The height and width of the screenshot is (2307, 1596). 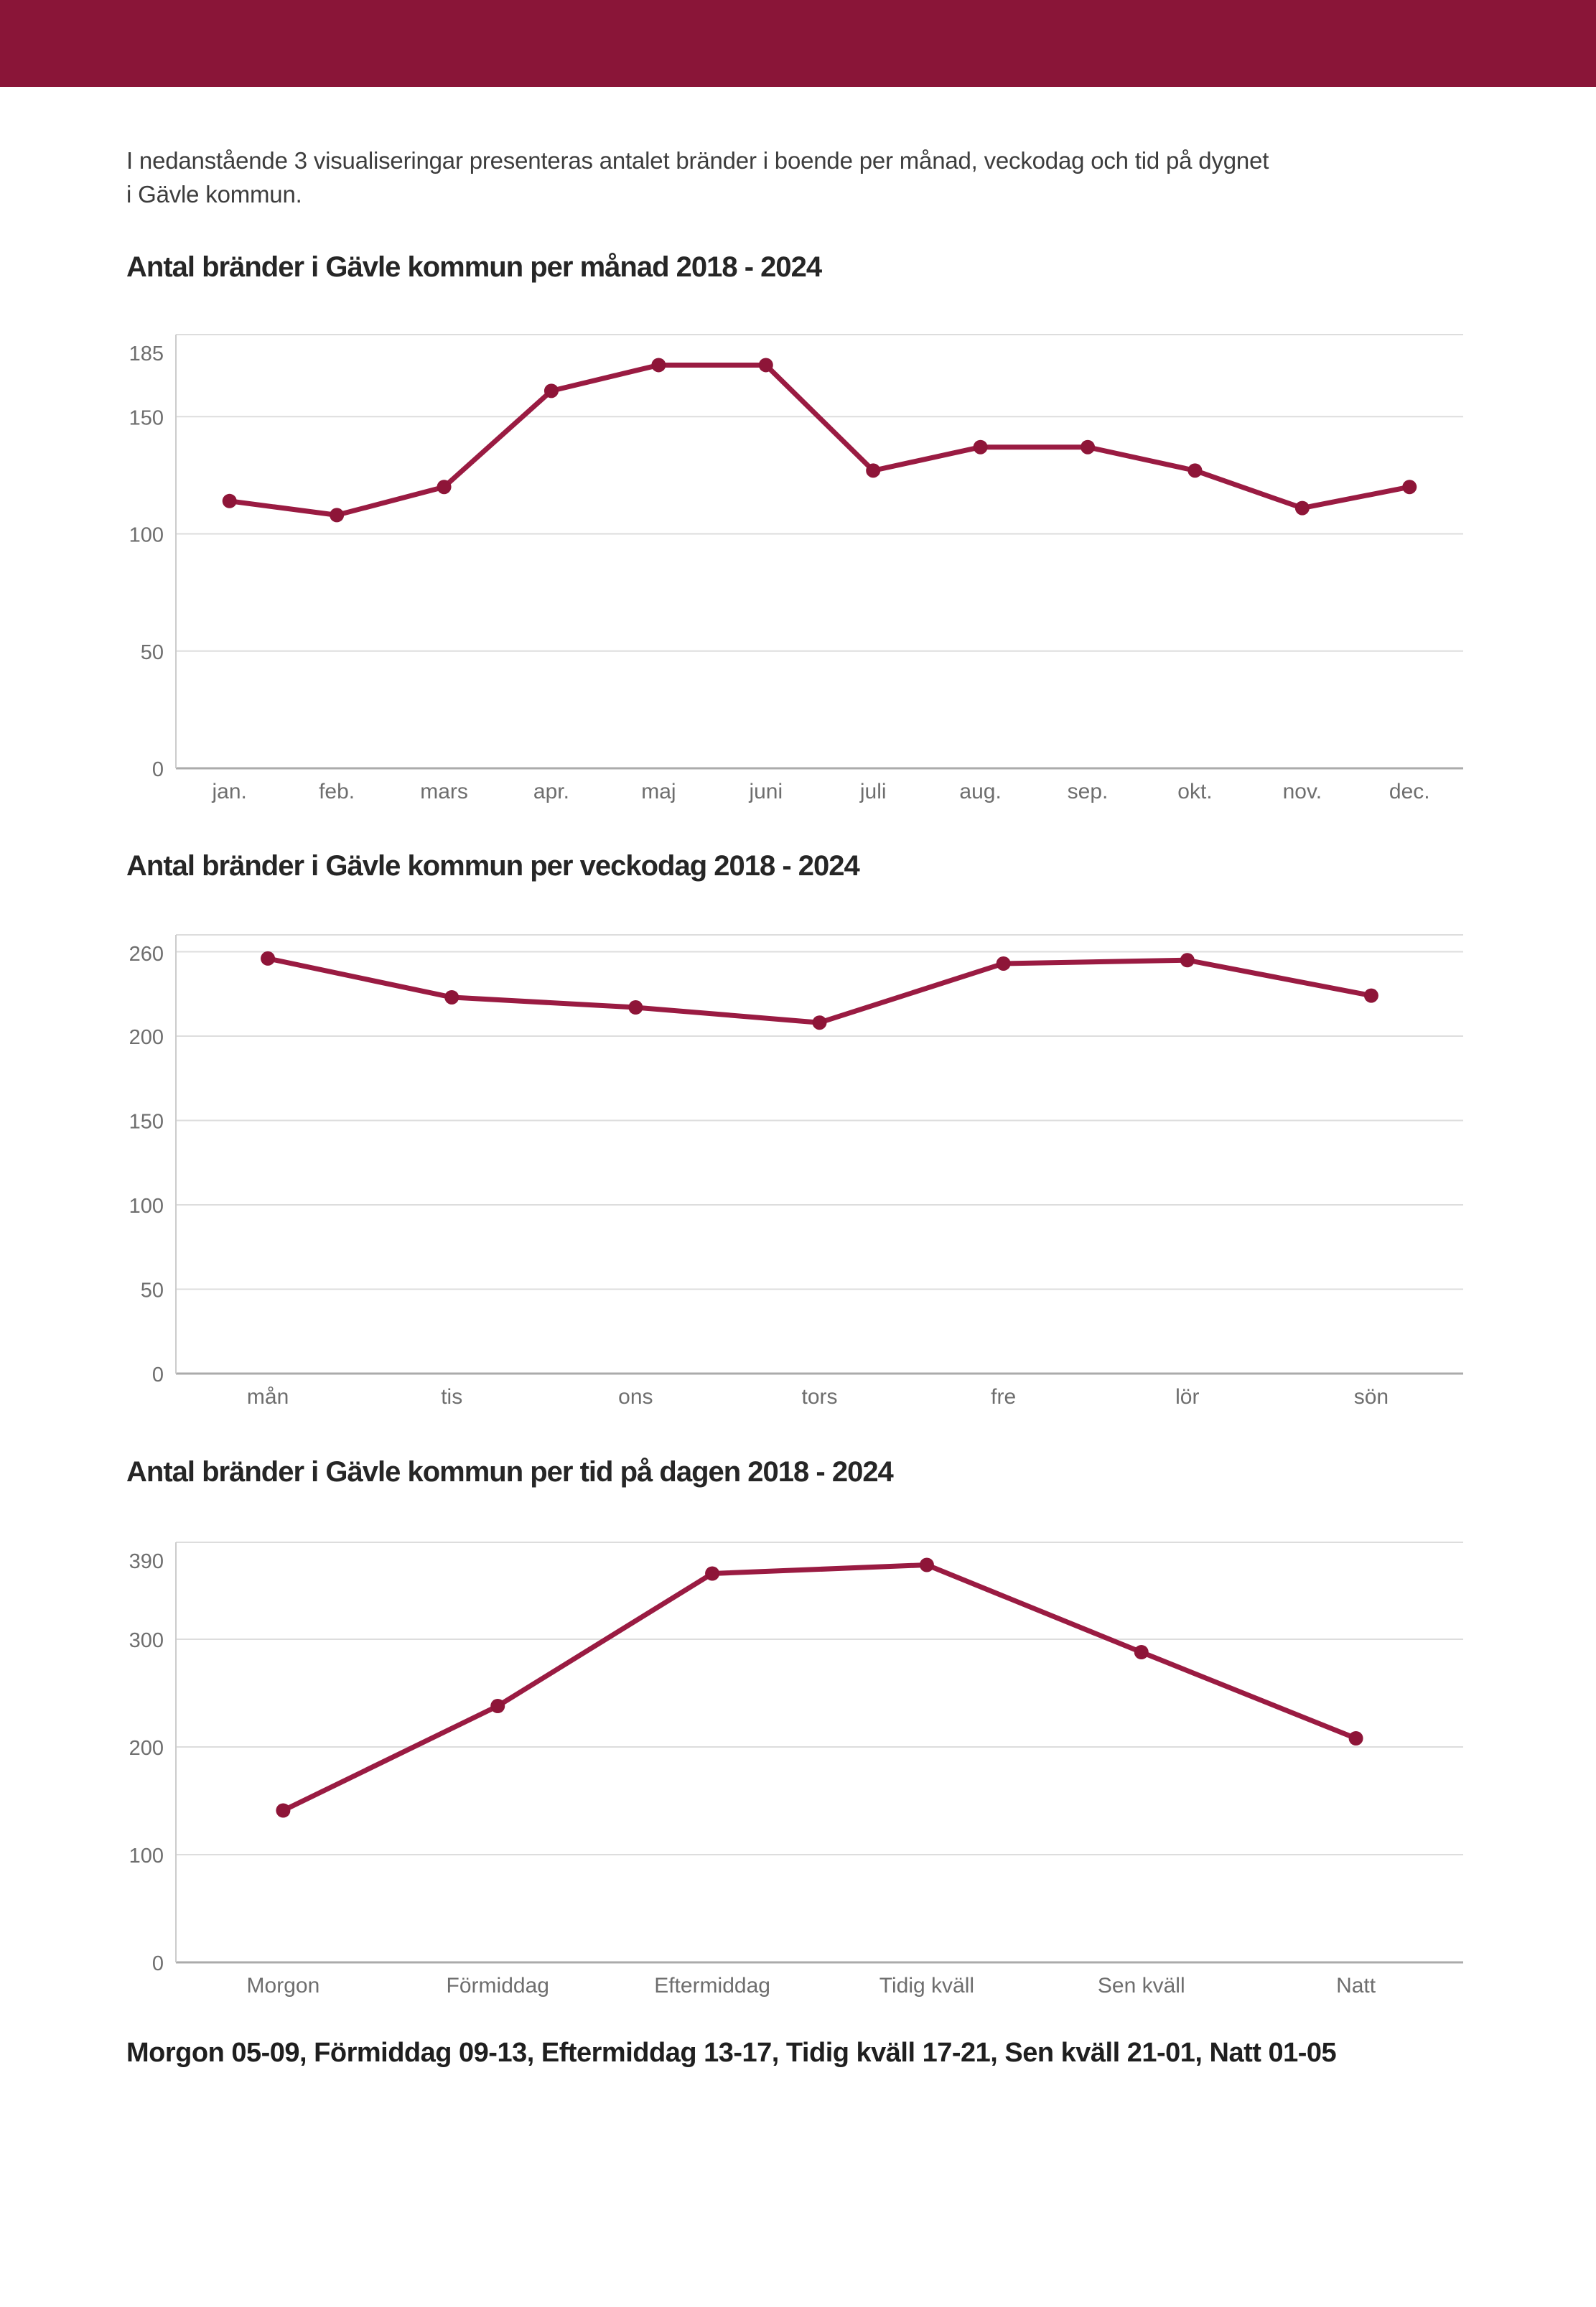 What do you see at coordinates (765, 365) in the screenshot?
I see `data-point-juni` at bounding box center [765, 365].